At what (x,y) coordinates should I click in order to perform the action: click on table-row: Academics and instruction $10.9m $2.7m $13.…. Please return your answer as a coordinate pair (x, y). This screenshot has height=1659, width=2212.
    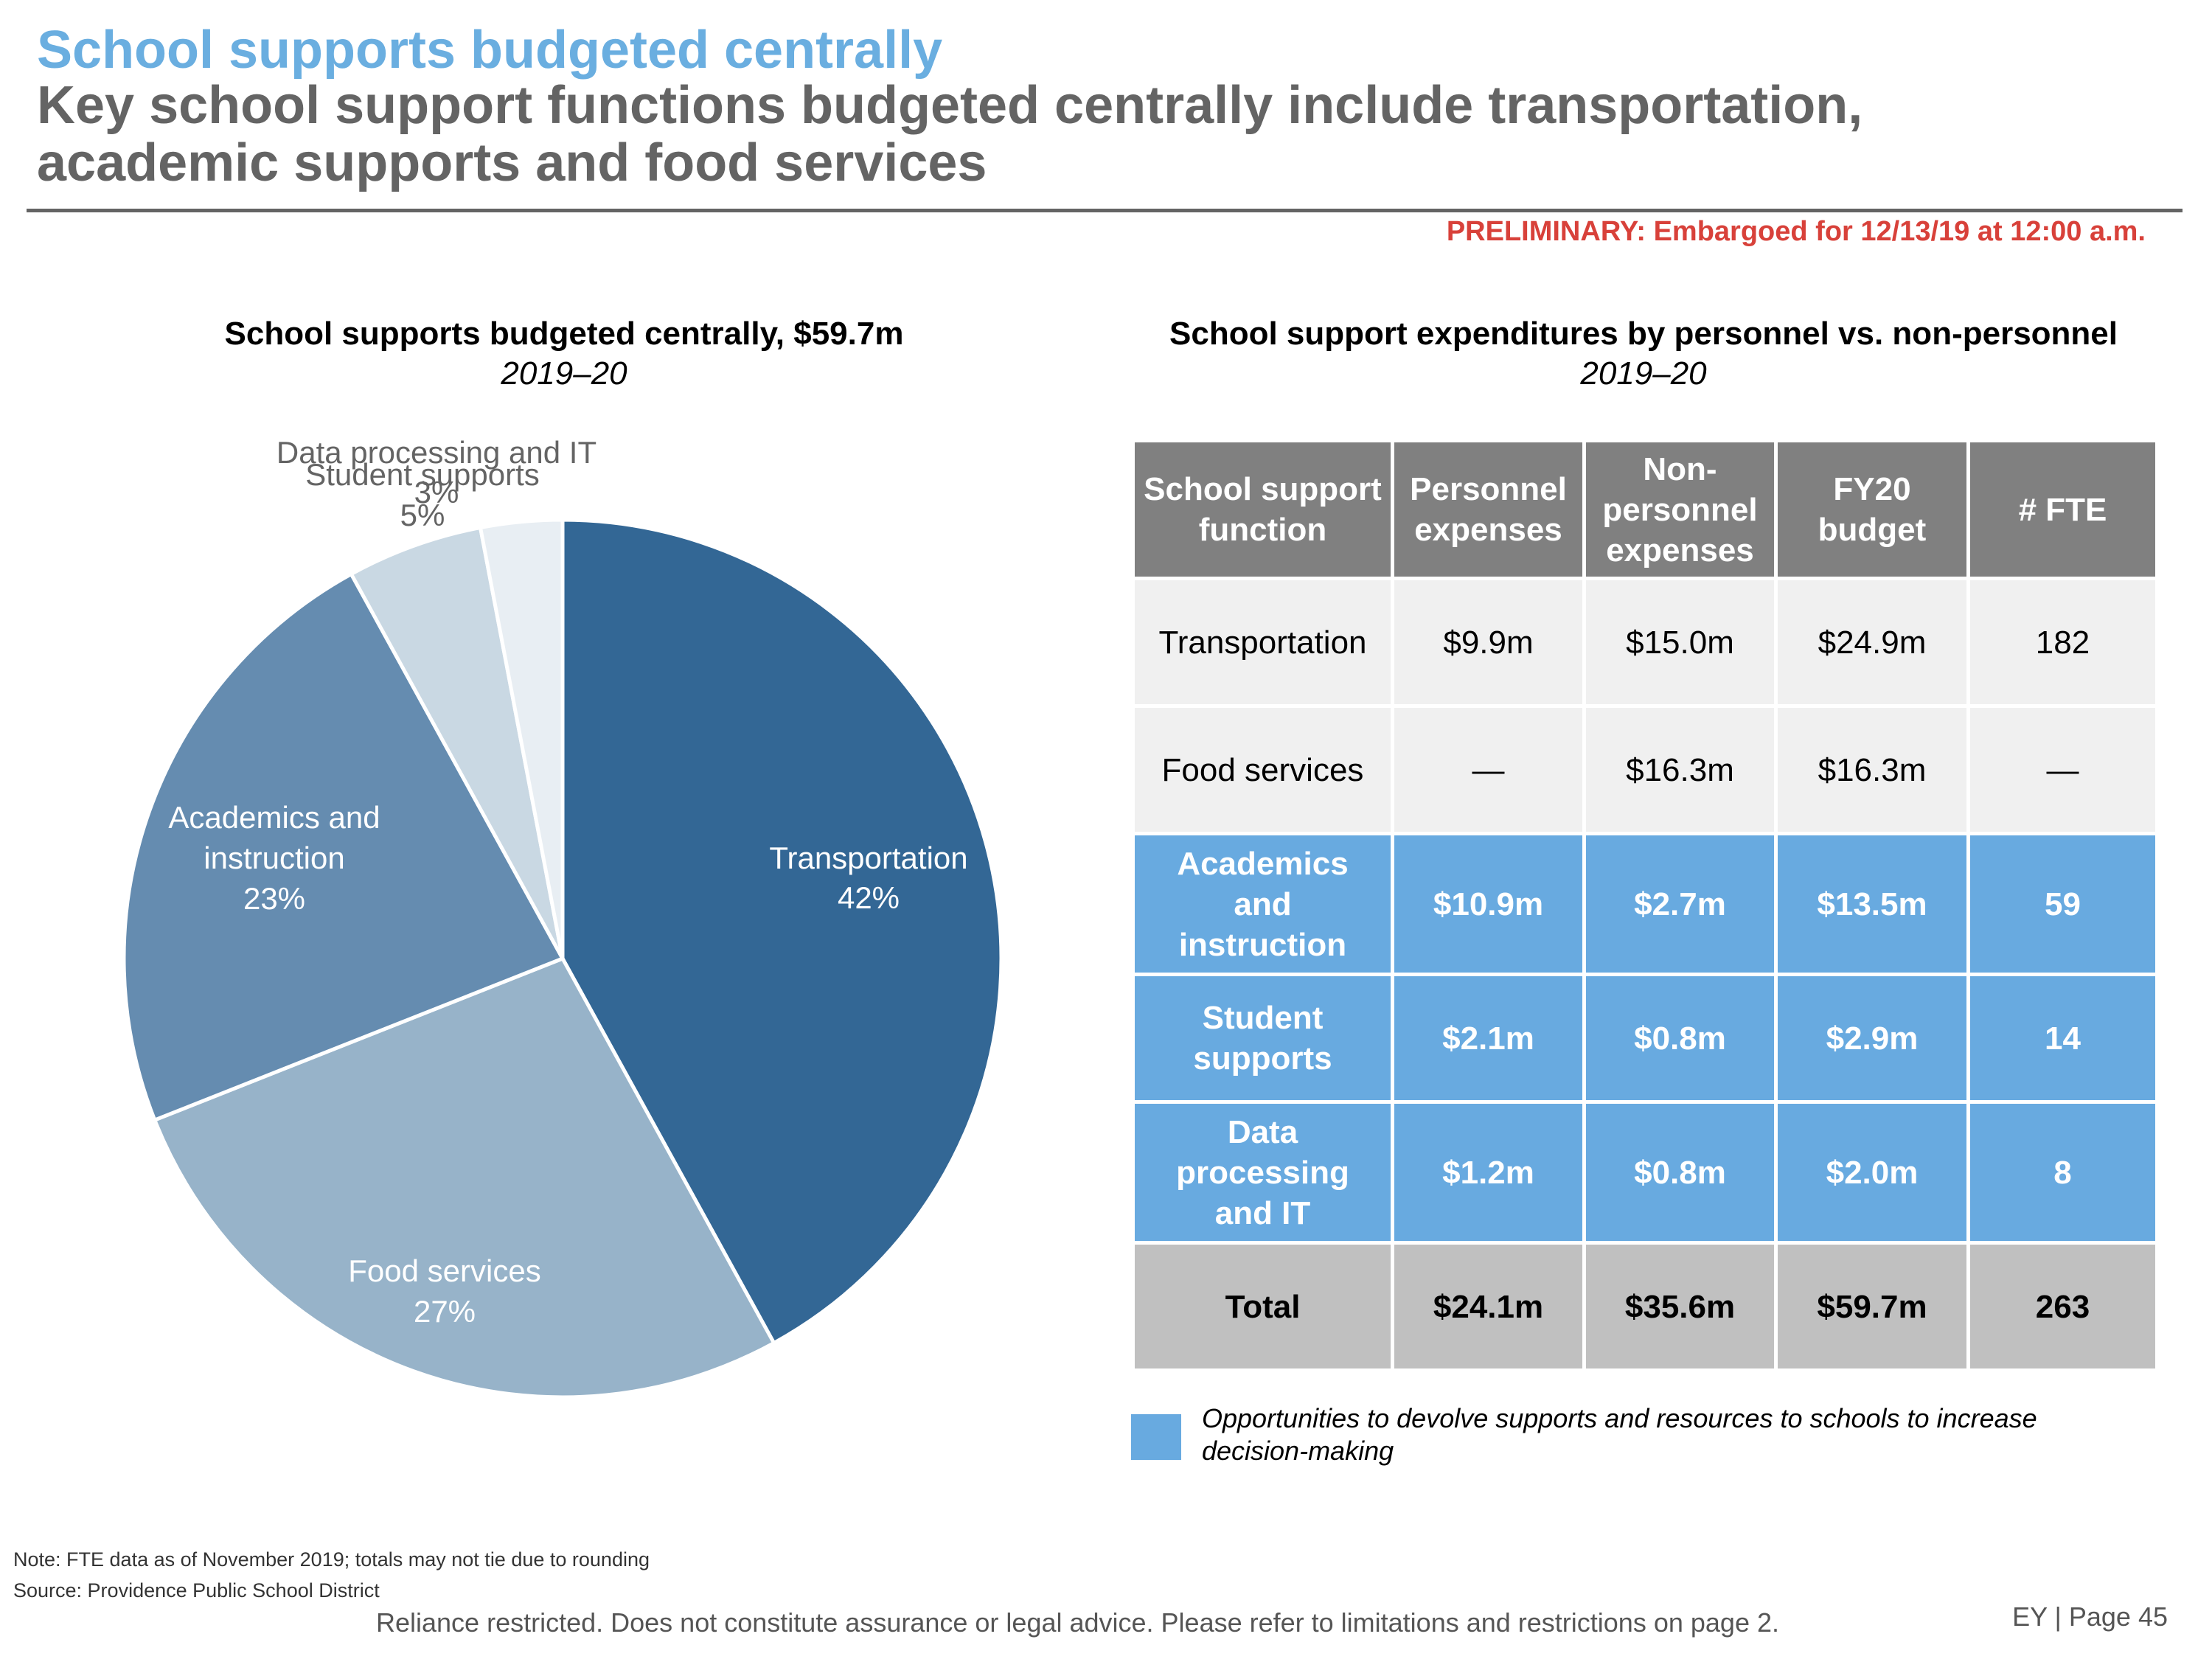
    Looking at the image, I should click on (1645, 904).